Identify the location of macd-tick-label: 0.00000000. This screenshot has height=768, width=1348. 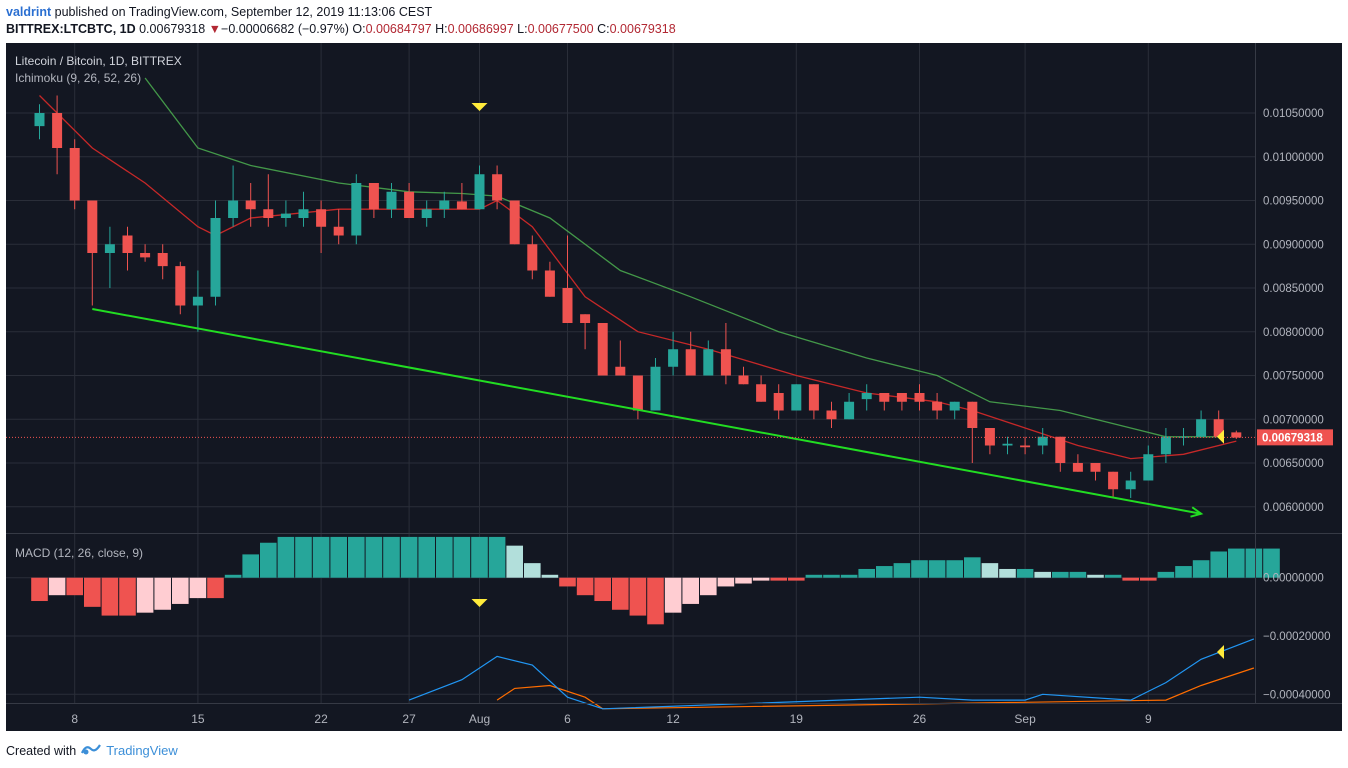
(1293, 579).